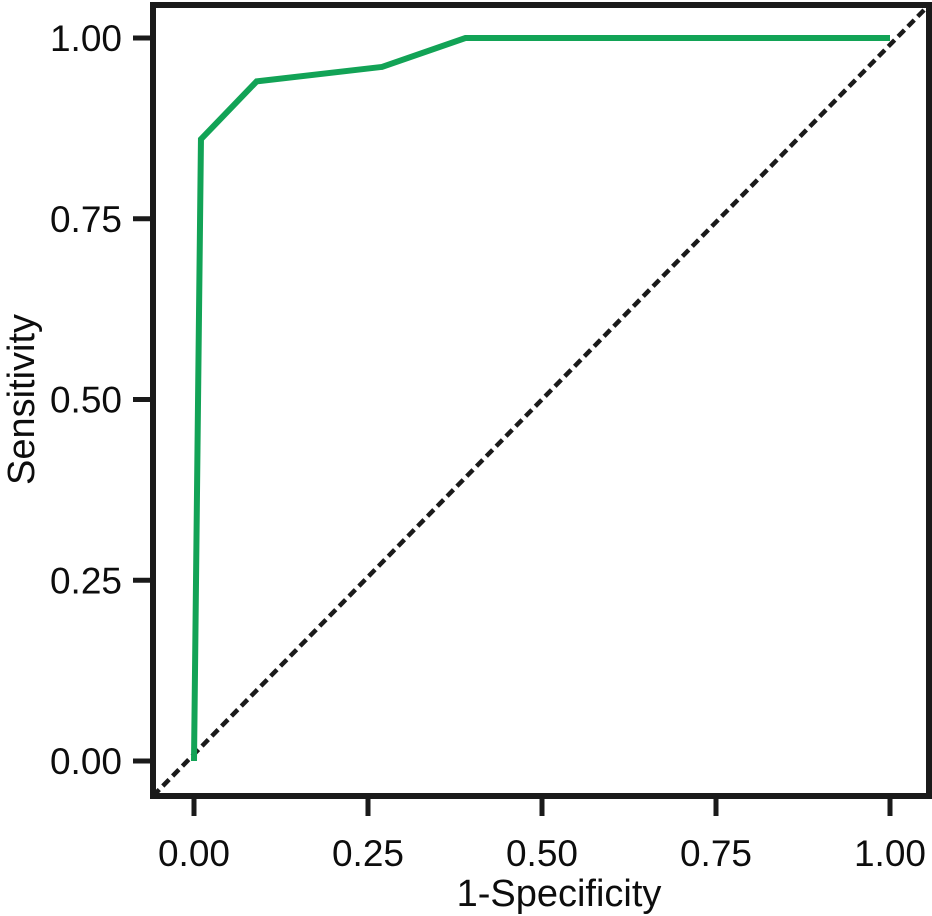 The width and height of the screenshot is (932, 916). I want to click on x-axis-title: 1-Specificity, so click(559, 894).